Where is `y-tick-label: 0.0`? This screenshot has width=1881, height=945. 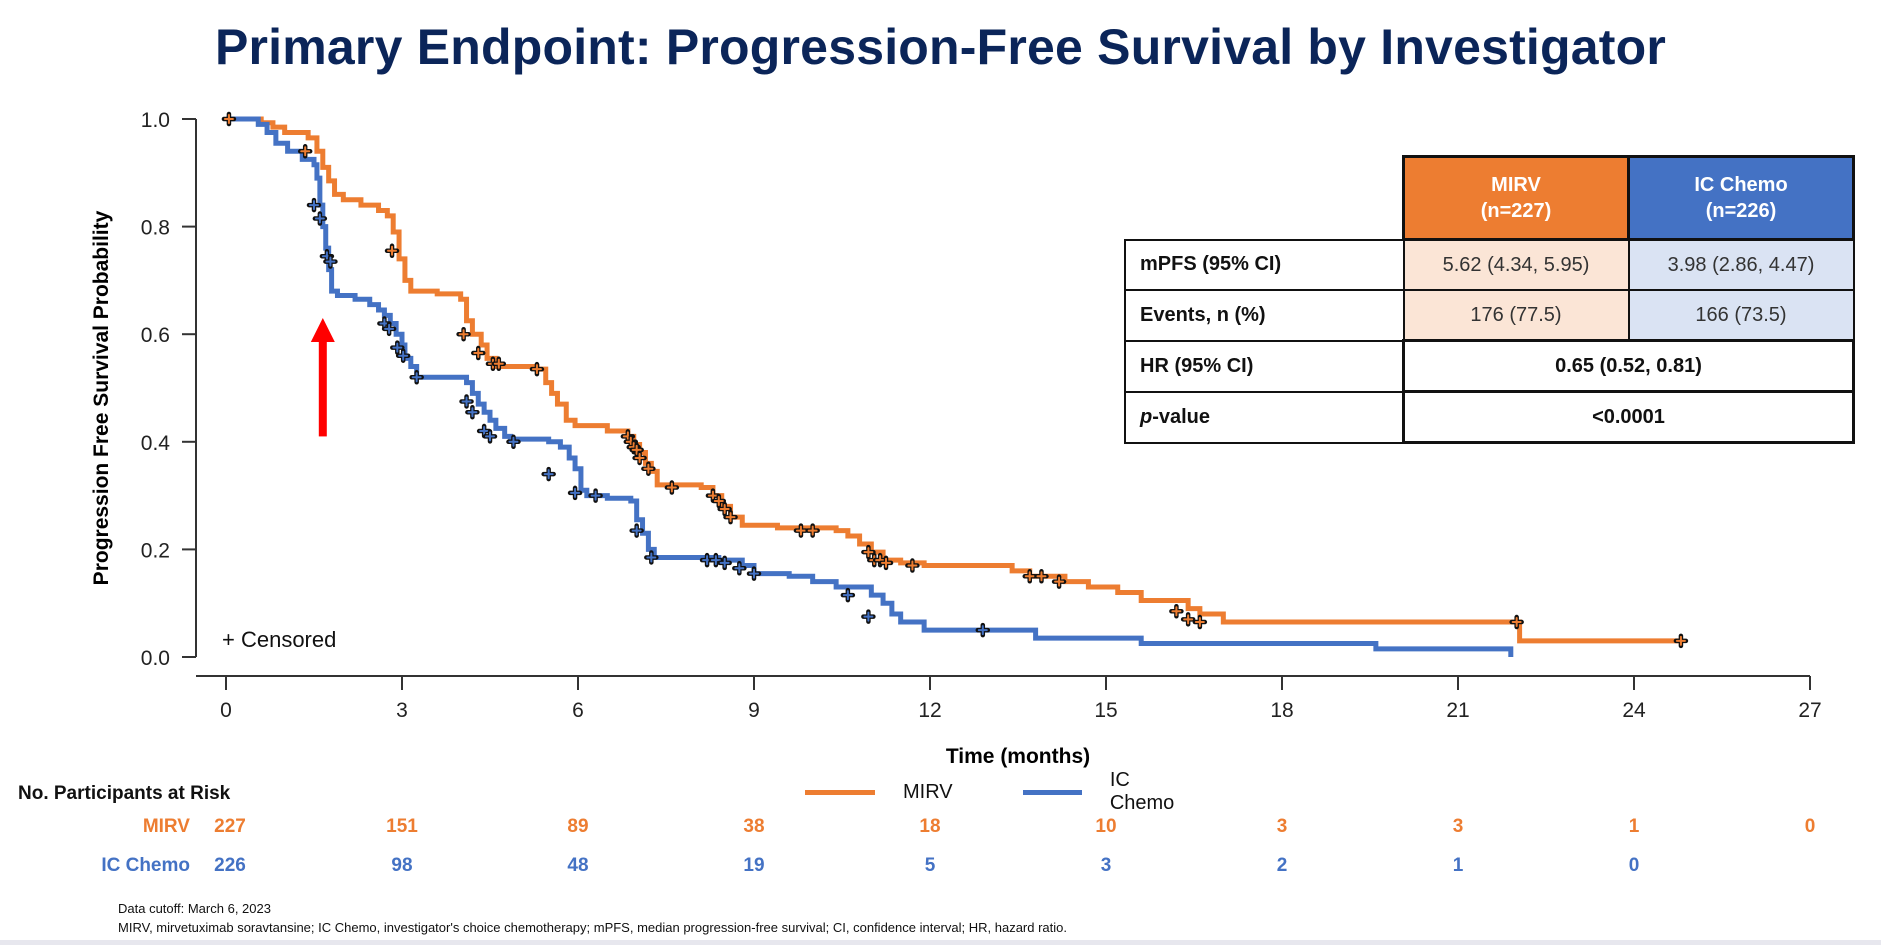 y-tick-label: 0.0 is located at coordinates (155, 658).